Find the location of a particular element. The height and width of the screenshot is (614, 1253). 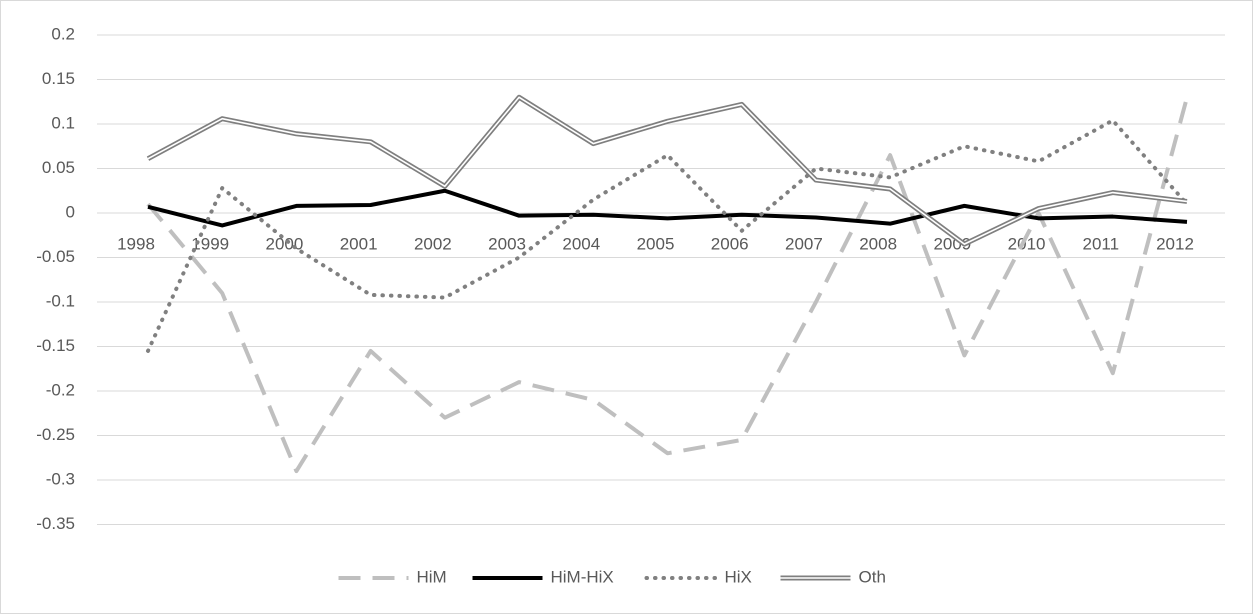

legend-label: HiM-HiX is located at coordinates (582, 576).